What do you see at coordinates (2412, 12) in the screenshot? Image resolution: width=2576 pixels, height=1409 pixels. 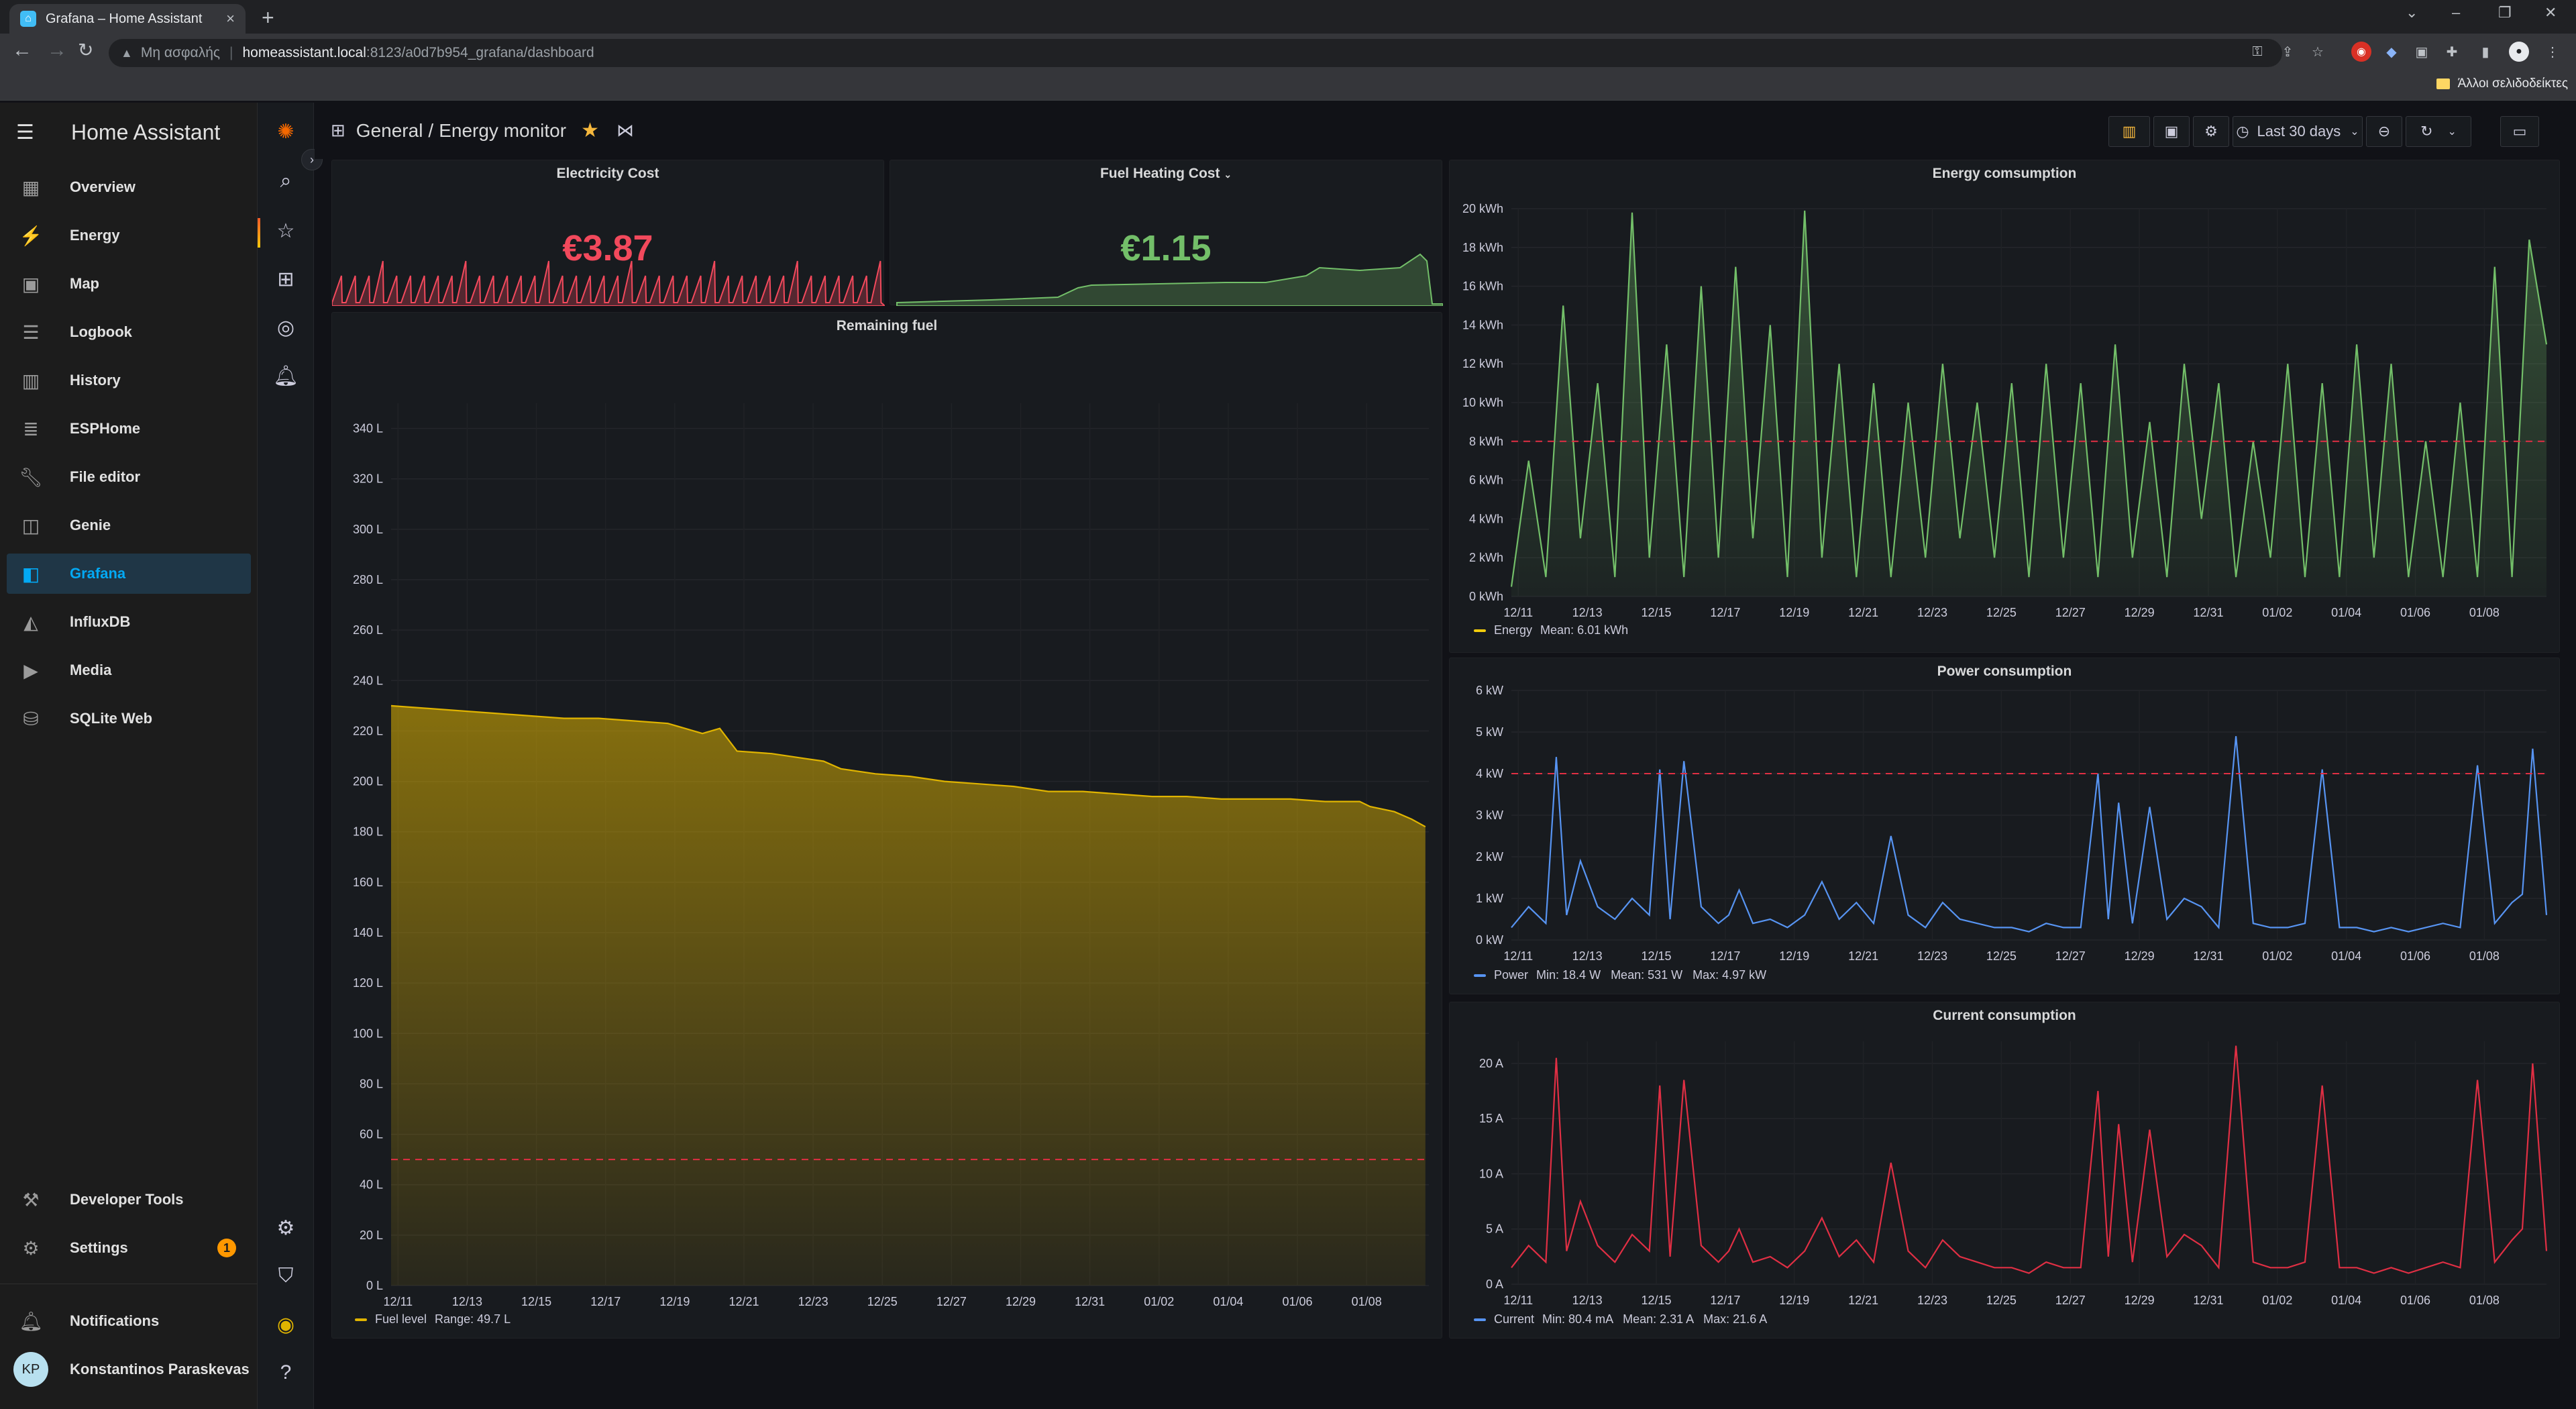 I see `tab-search-icon: ⌄` at bounding box center [2412, 12].